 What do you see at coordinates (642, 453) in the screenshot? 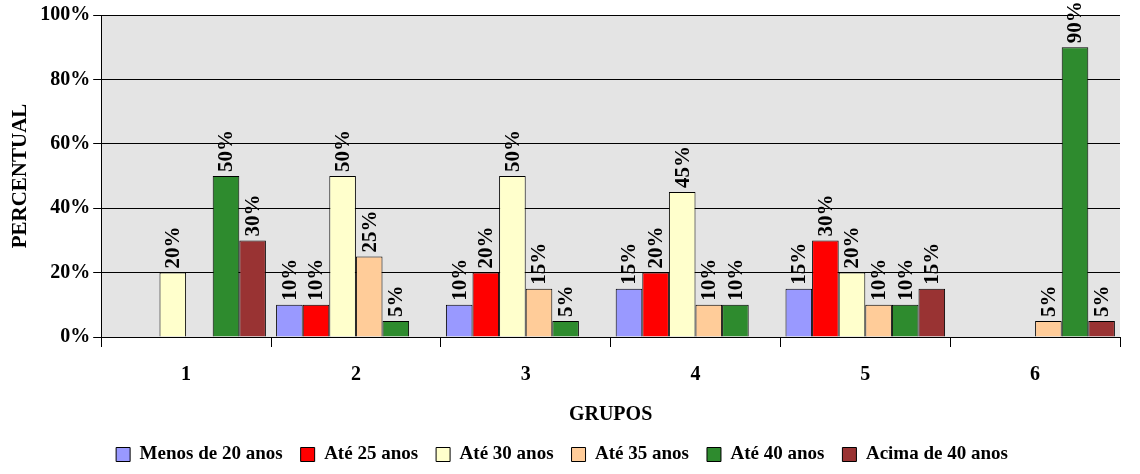
I see `legend-label: Até 35 anos` at bounding box center [642, 453].